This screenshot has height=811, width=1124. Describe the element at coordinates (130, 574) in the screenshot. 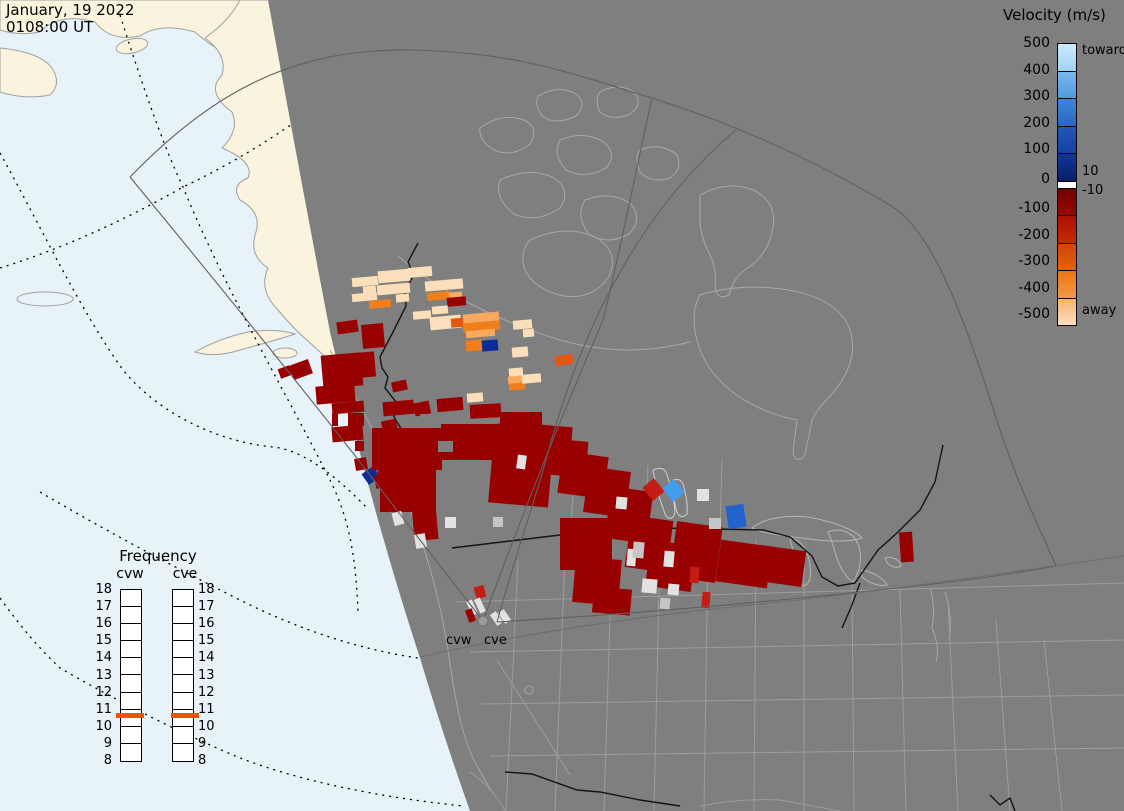

I see `frequency-column-label: cvw` at that location.